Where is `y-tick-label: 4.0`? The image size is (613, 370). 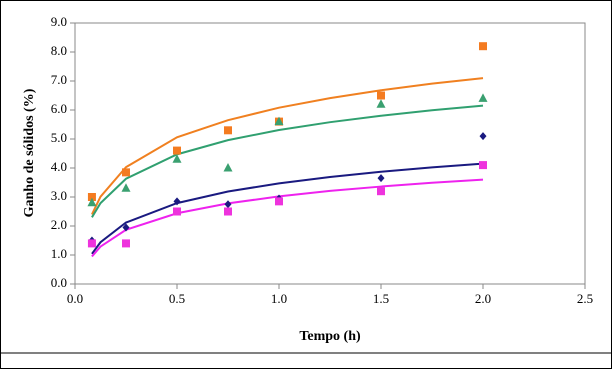
y-tick-label: 4.0 is located at coordinates (59, 166).